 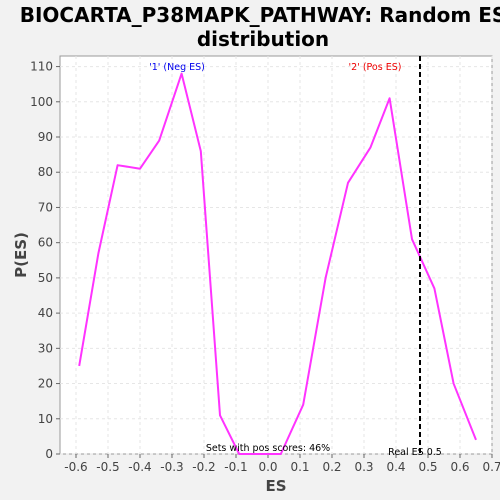 I want to click on x-tick-label: 0.3, so click(x=363, y=467).